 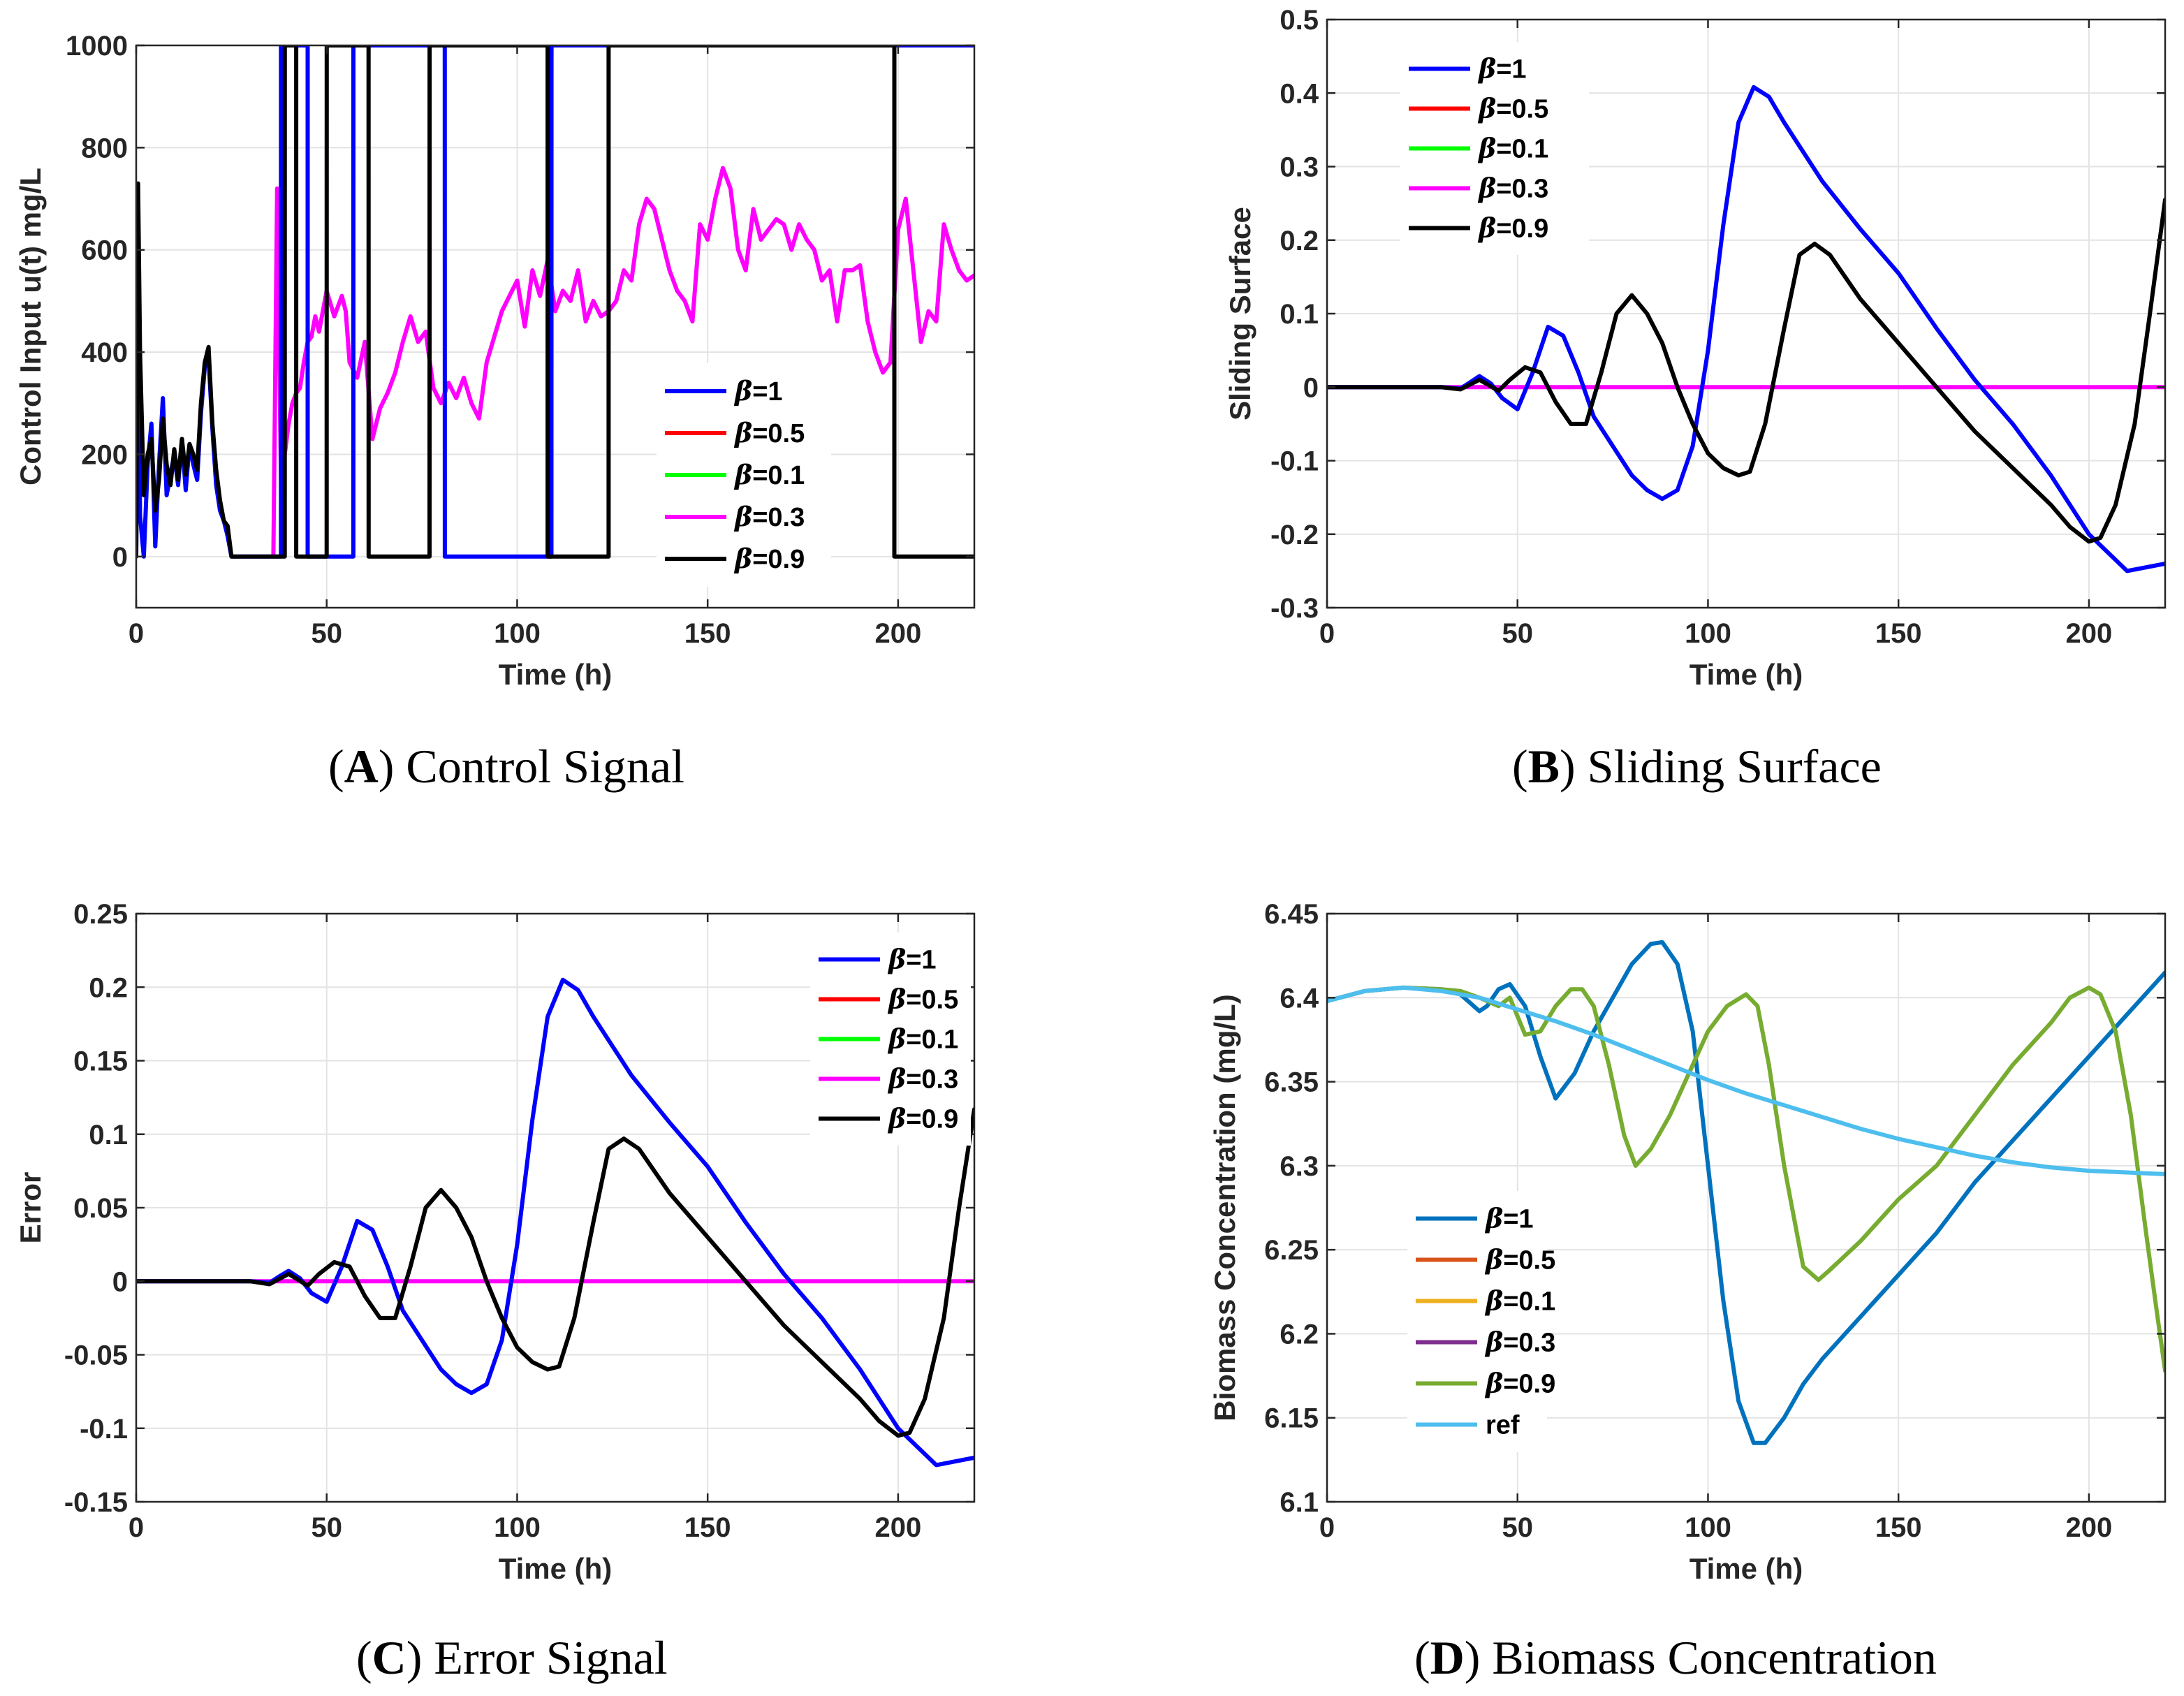 I want to click on legend-label: ref, so click(x=1503, y=1426).